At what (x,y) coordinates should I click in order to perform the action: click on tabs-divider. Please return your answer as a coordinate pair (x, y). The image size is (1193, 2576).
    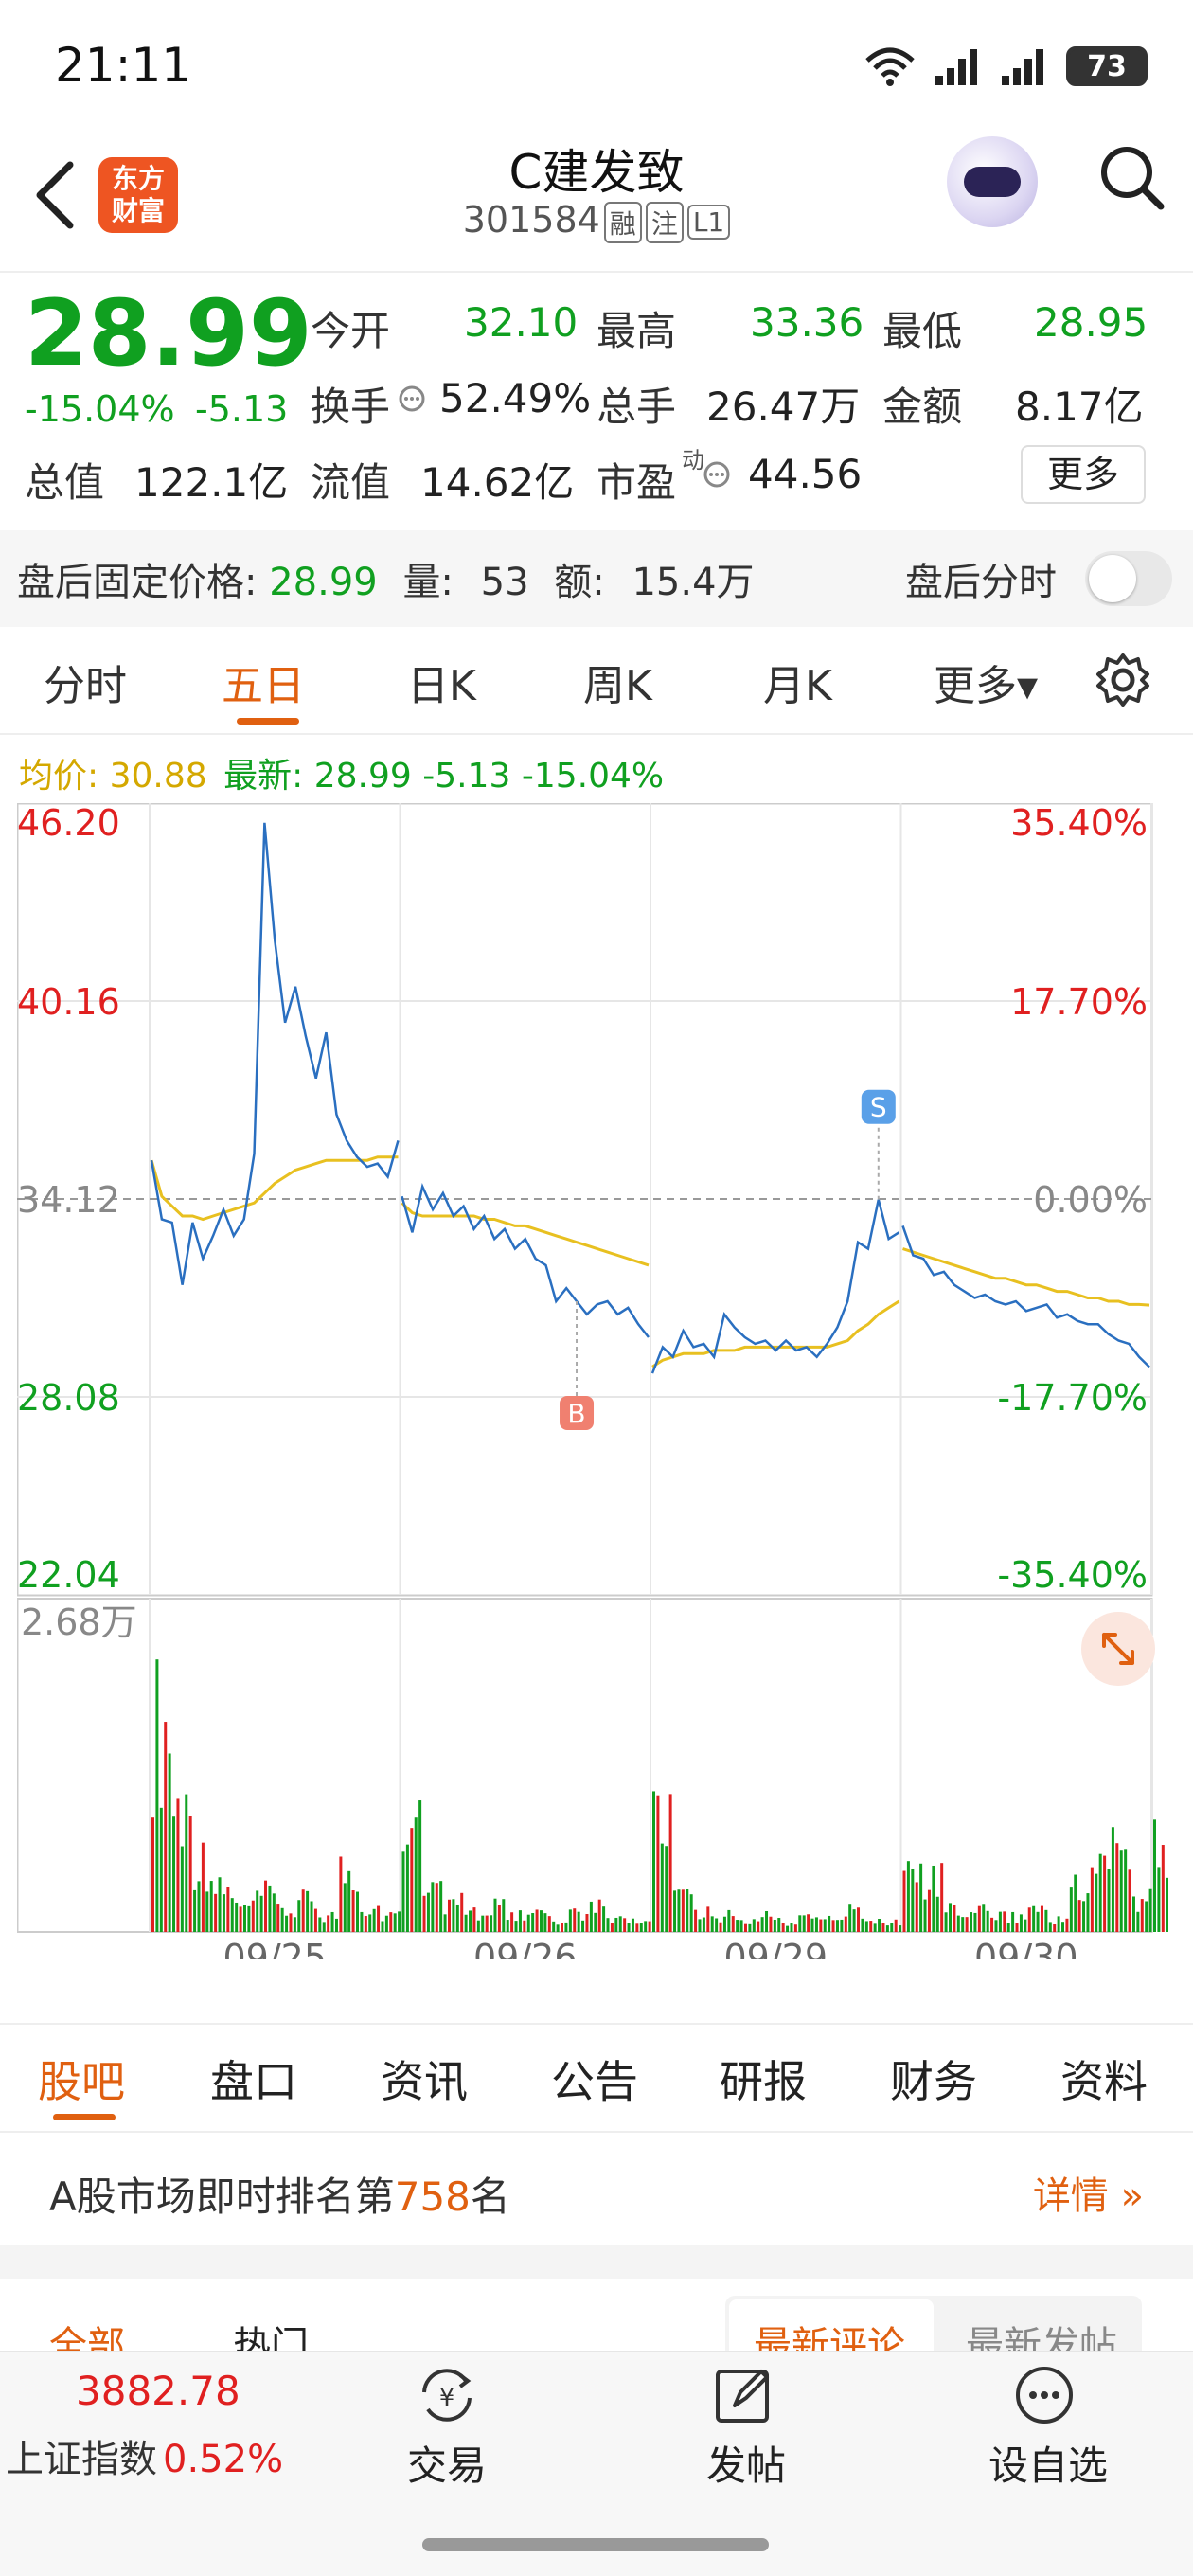
    Looking at the image, I should click on (596, 734).